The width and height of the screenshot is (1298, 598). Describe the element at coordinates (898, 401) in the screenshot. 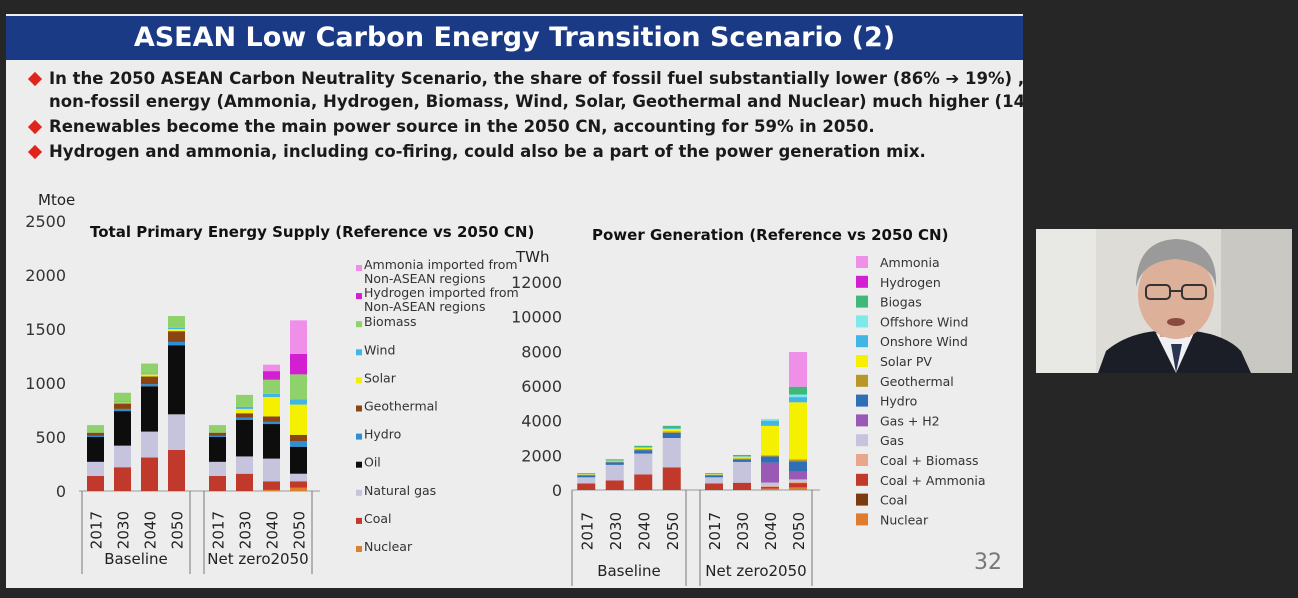

I see `legend-label: Hydro` at that location.